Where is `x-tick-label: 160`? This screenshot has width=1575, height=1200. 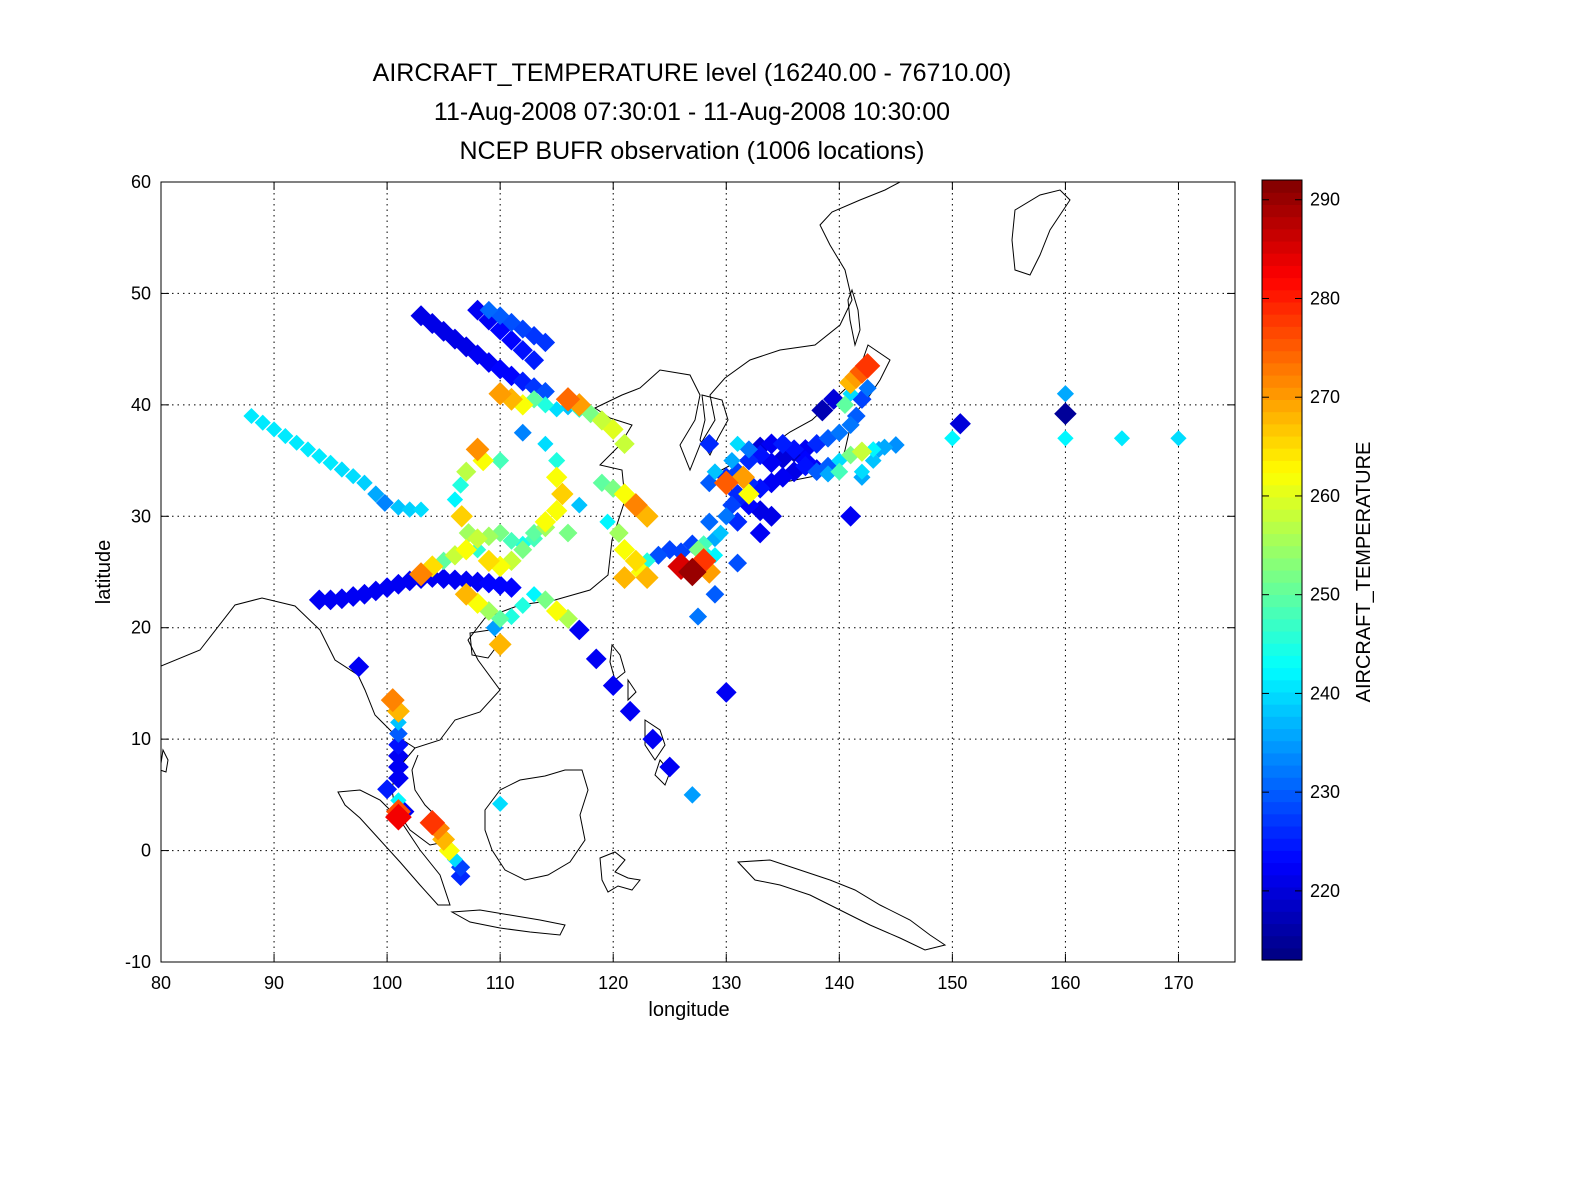
x-tick-label: 160 is located at coordinates (1065, 983).